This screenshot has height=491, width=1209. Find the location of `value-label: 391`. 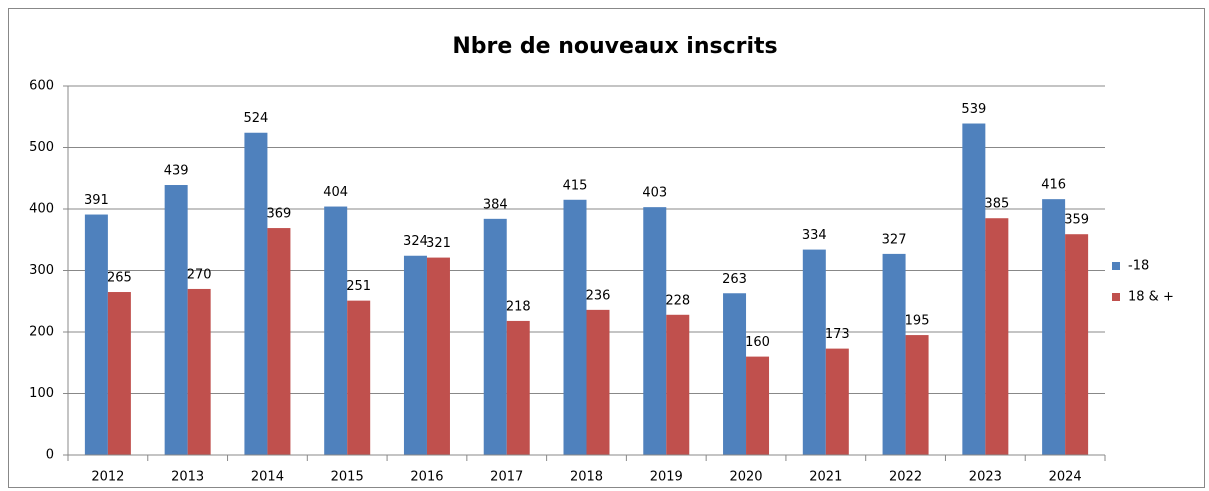

value-label: 391 is located at coordinates (96, 200).